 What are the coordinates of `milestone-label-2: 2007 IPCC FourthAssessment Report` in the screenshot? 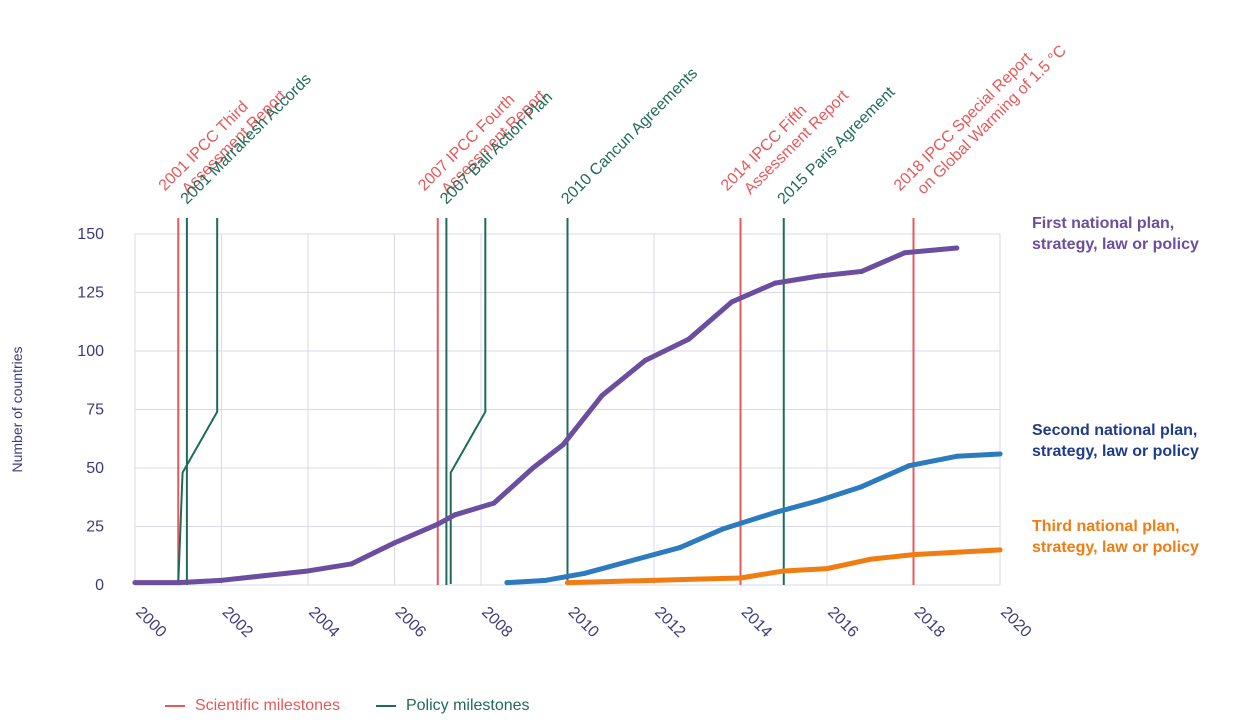 It's located at (482, 140).